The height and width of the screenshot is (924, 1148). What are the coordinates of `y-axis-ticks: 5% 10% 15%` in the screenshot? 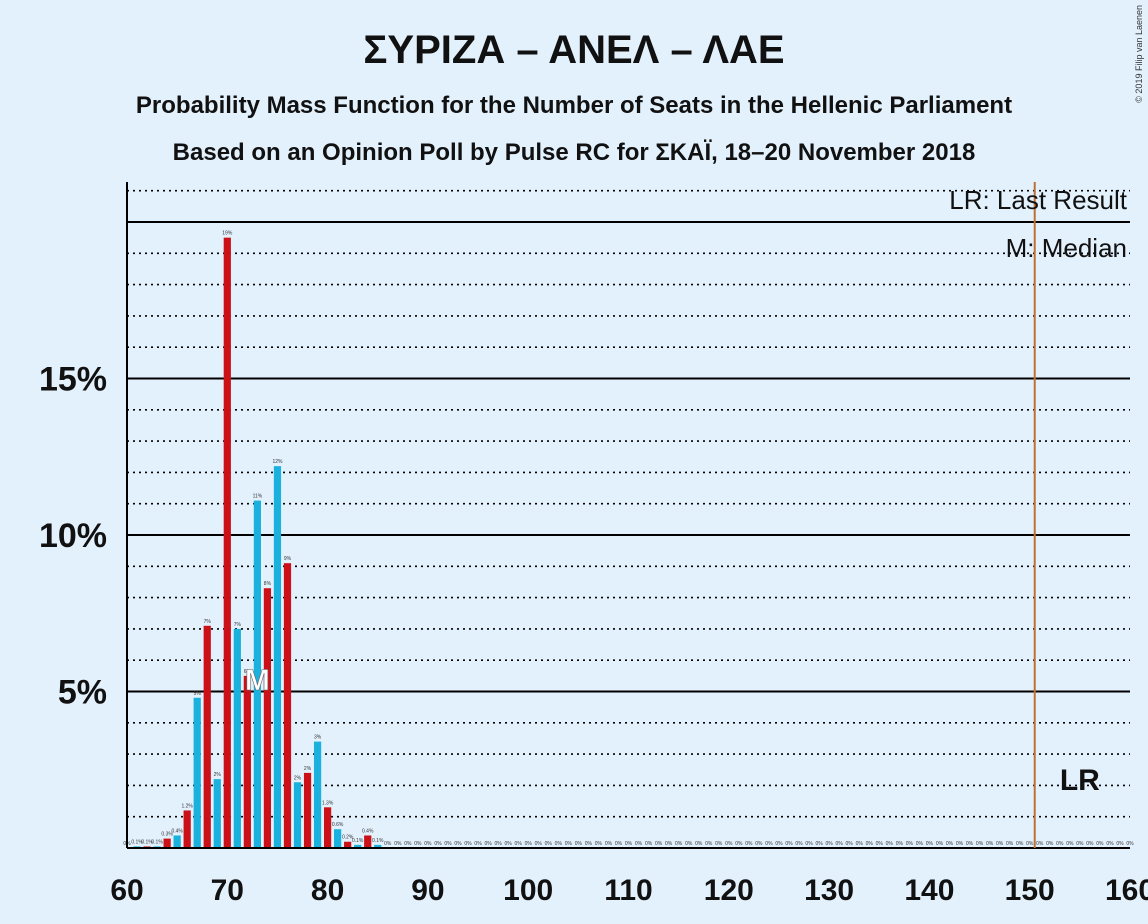 It's located at (73, 536).